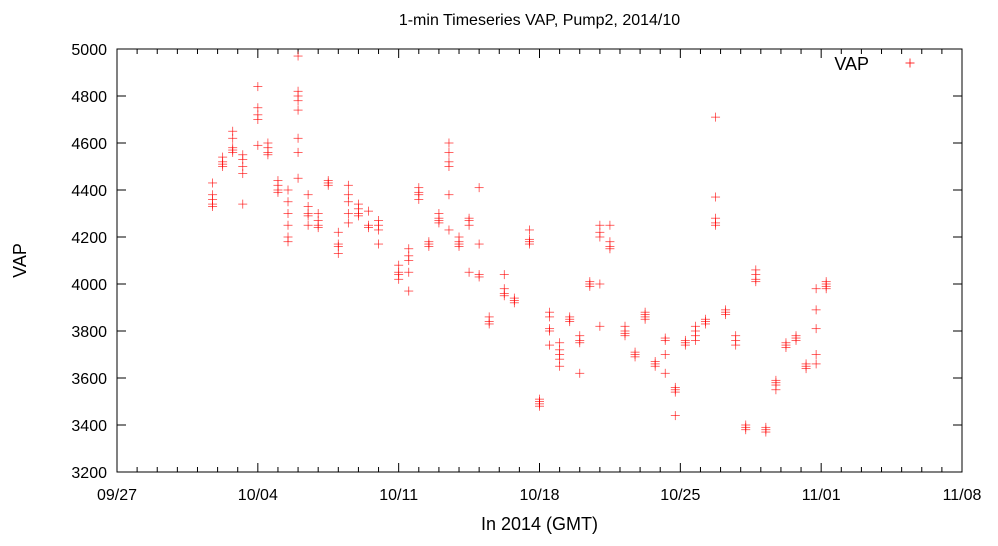 Image resolution: width=998 pixels, height=546 pixels. What do you see at coordinates (851, 64) in the screenshot?
I see `legend-label: VAP` at bounding box center [851, 64].